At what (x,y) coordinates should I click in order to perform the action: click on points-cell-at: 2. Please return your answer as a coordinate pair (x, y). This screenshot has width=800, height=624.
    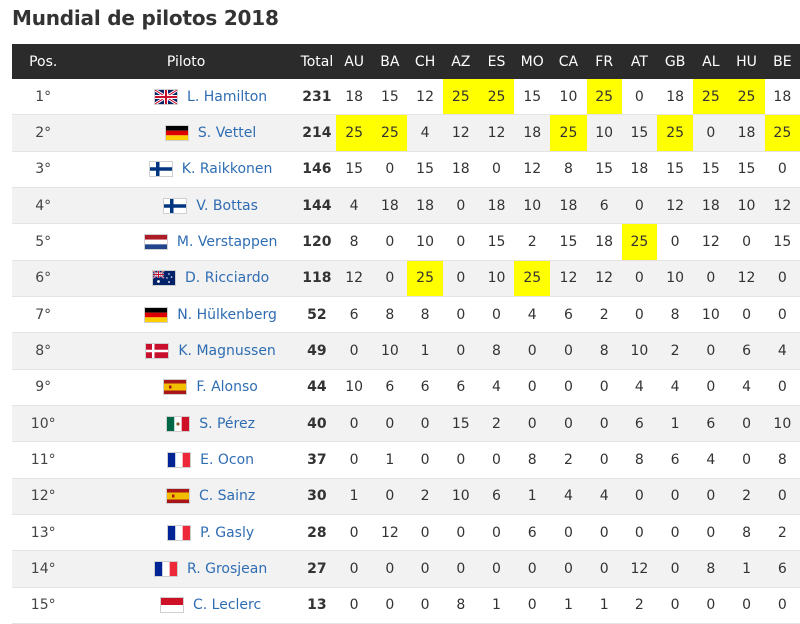
    Looking at the image, I should click on (639, 605).